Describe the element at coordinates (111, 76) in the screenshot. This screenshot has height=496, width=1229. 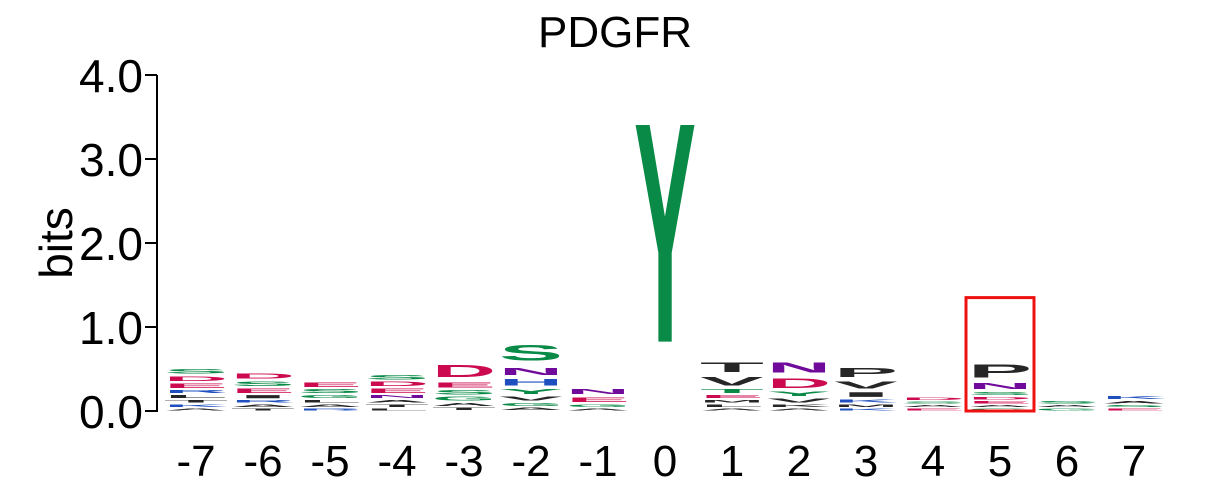
I see `y-tick-label: 4.0` at that location.